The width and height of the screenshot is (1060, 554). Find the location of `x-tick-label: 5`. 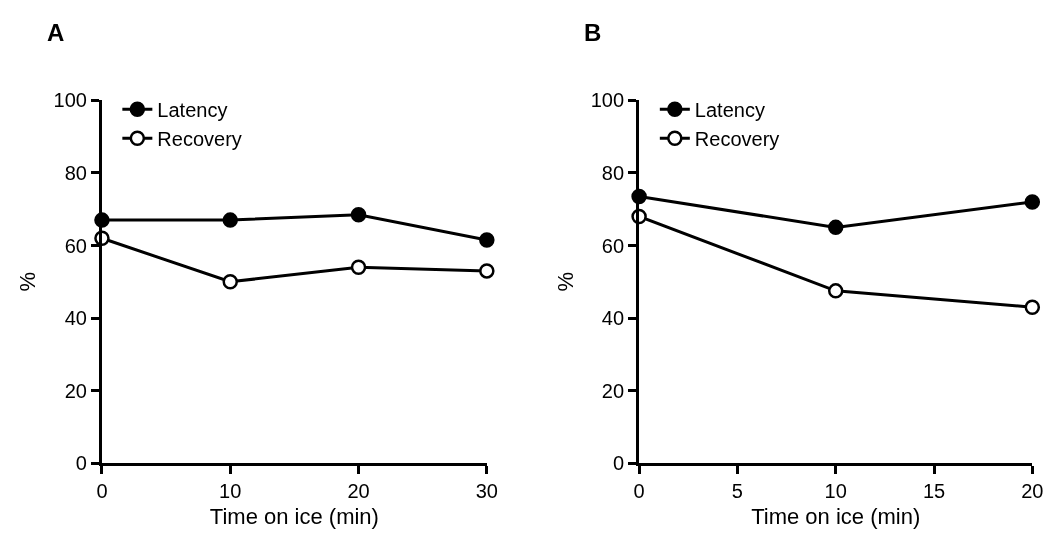

x-tick-label: 5 is located at coordinates (737, 491).